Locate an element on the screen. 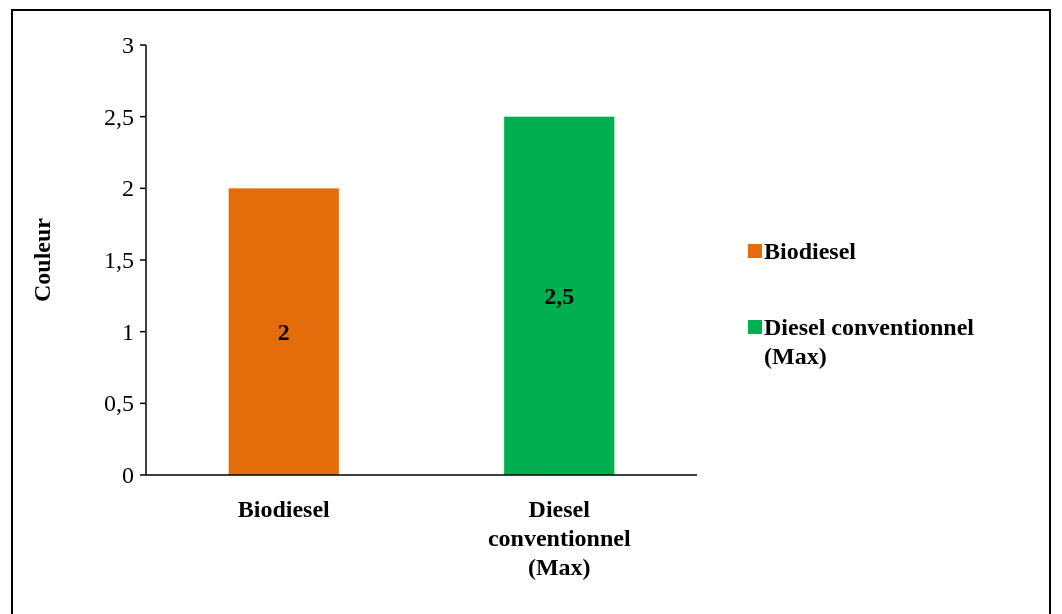  data-label: 2,5 is located at coordinates (559, 295).